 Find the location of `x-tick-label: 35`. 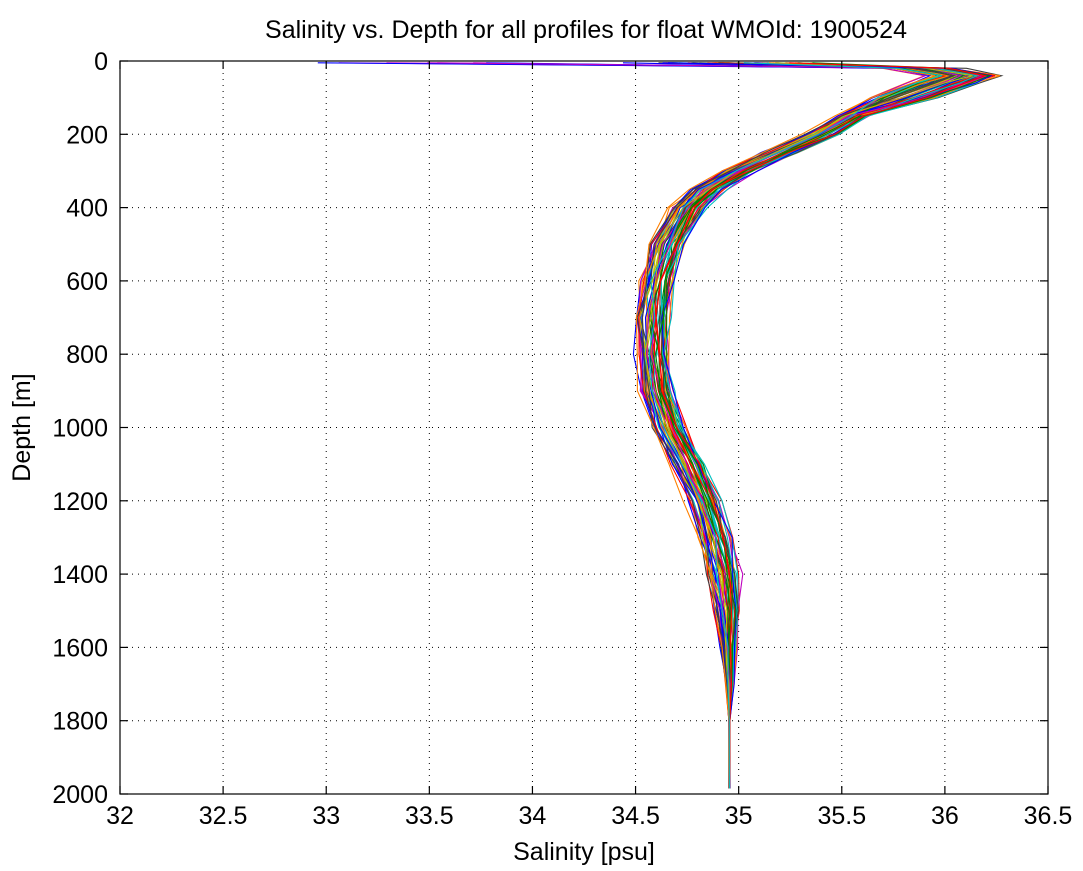

x-tick-label: 35 is located at coordinates (739, 816).